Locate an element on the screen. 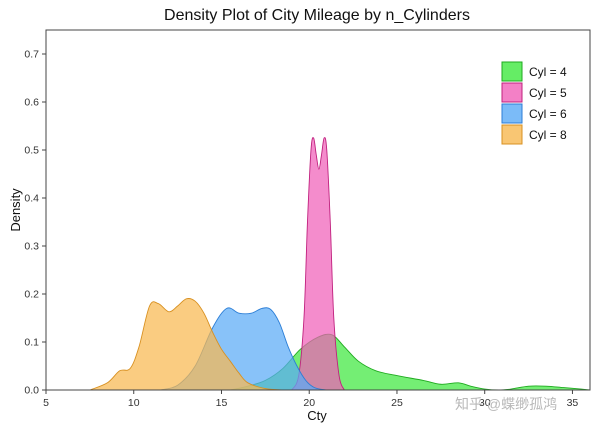 The image size is (600, 429). legend-label: Cyl = 4 is located at coordinates (548, 72).